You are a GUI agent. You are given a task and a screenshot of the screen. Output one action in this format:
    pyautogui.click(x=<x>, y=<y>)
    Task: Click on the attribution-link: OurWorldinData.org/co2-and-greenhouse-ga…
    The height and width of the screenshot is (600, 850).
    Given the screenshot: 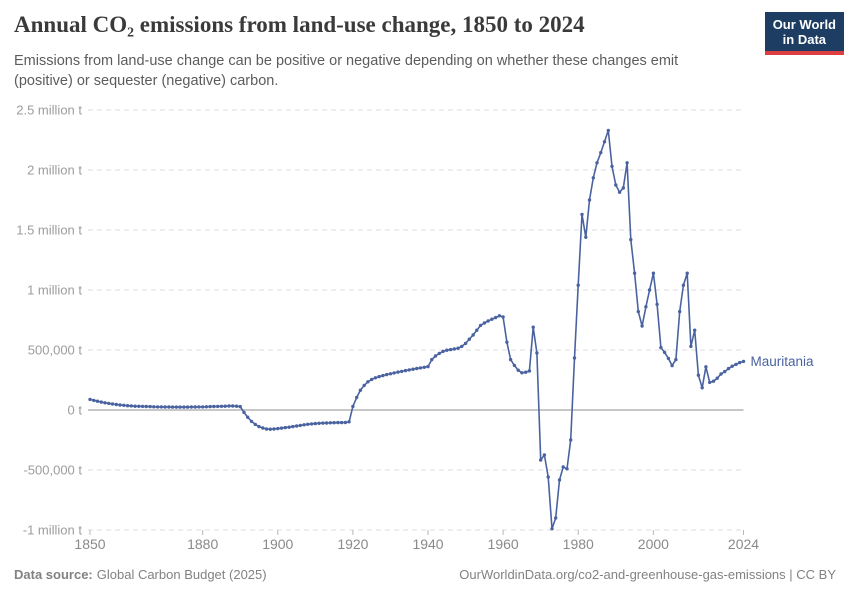 What is the action you would take?
    pyautogui.click(x=647, y=574)
    